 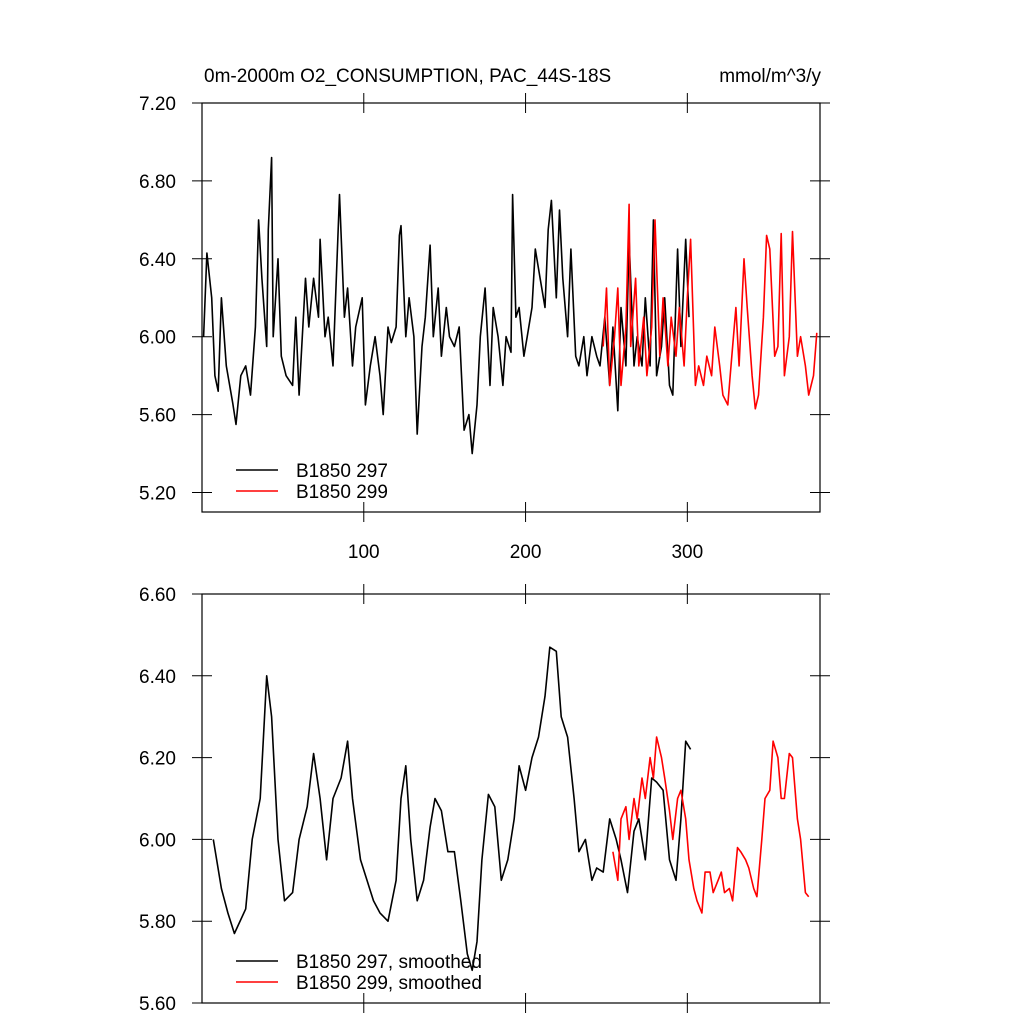 What do you see at coordinates (157, 494) in the screenshot?
I see `y-tick-label: 5.20` at bounding box center [157, 494].